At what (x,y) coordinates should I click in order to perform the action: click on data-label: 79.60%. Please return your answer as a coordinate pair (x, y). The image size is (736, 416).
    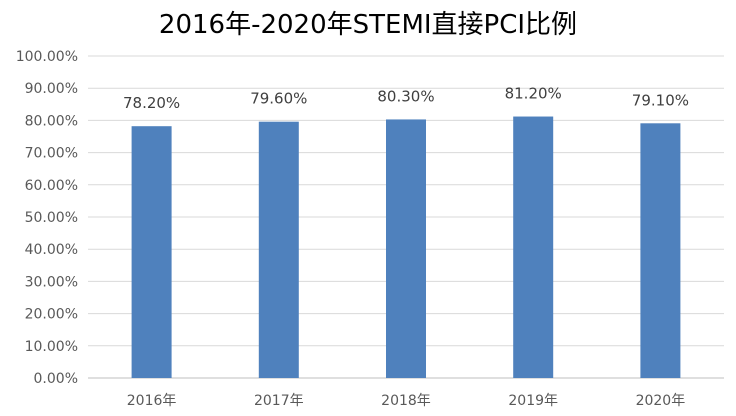
    Looking at the image, I should click on (278, 99).